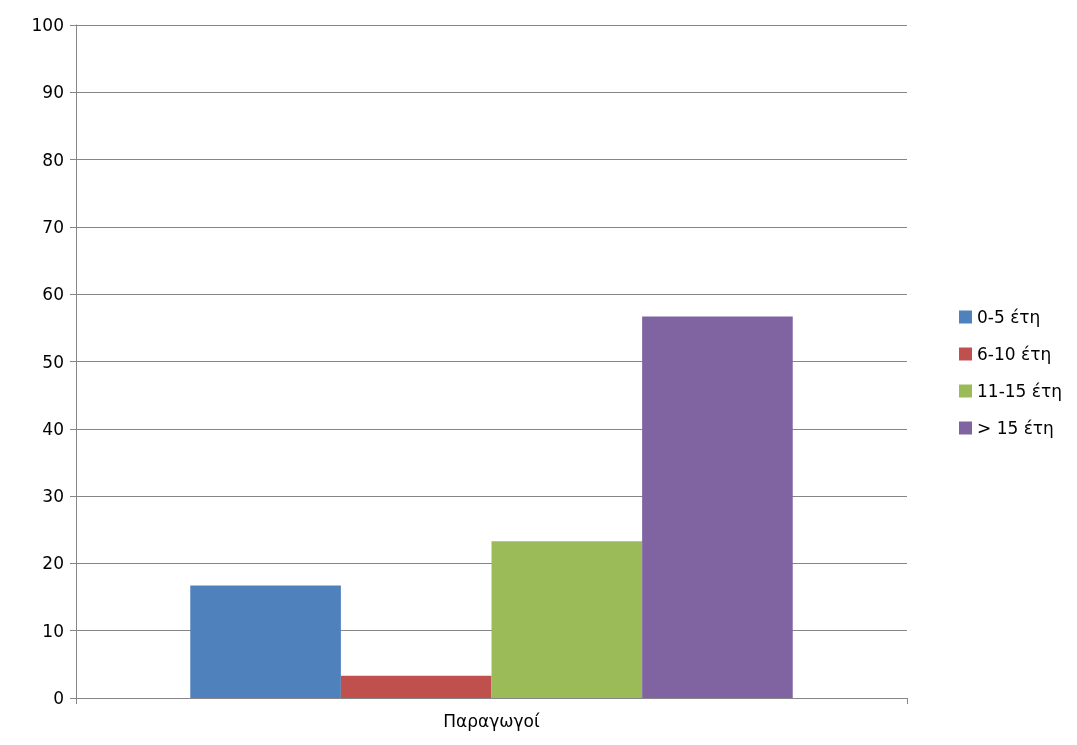  Describe the element at coordinates (53, 92) in the screenshot. I see `y-tick-label: 90` at that location.